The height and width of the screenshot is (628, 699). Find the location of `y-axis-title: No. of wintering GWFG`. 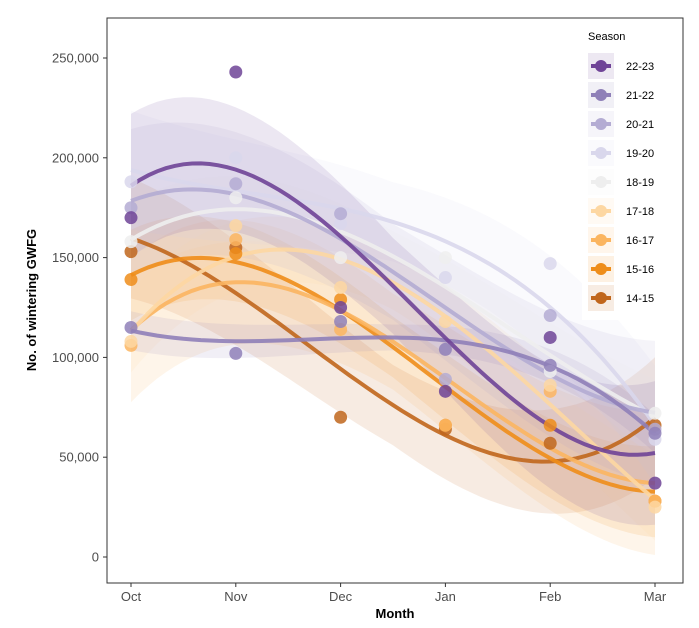

y-axis-title: No. of wintering GWFG is located at coordinates (31, 300).